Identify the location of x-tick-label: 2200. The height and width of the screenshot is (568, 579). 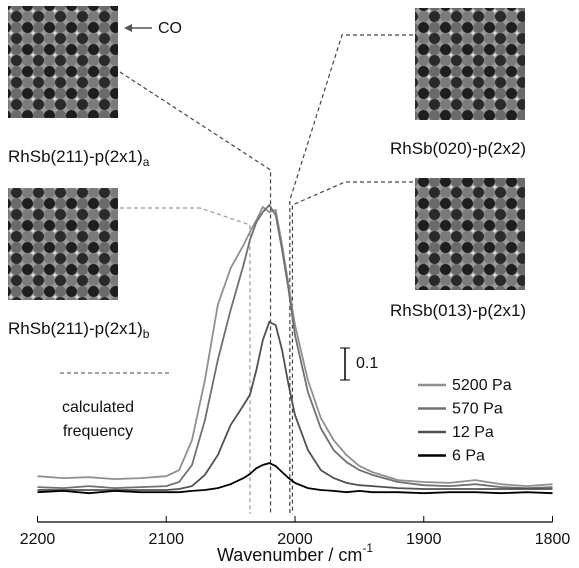
(38, 539).